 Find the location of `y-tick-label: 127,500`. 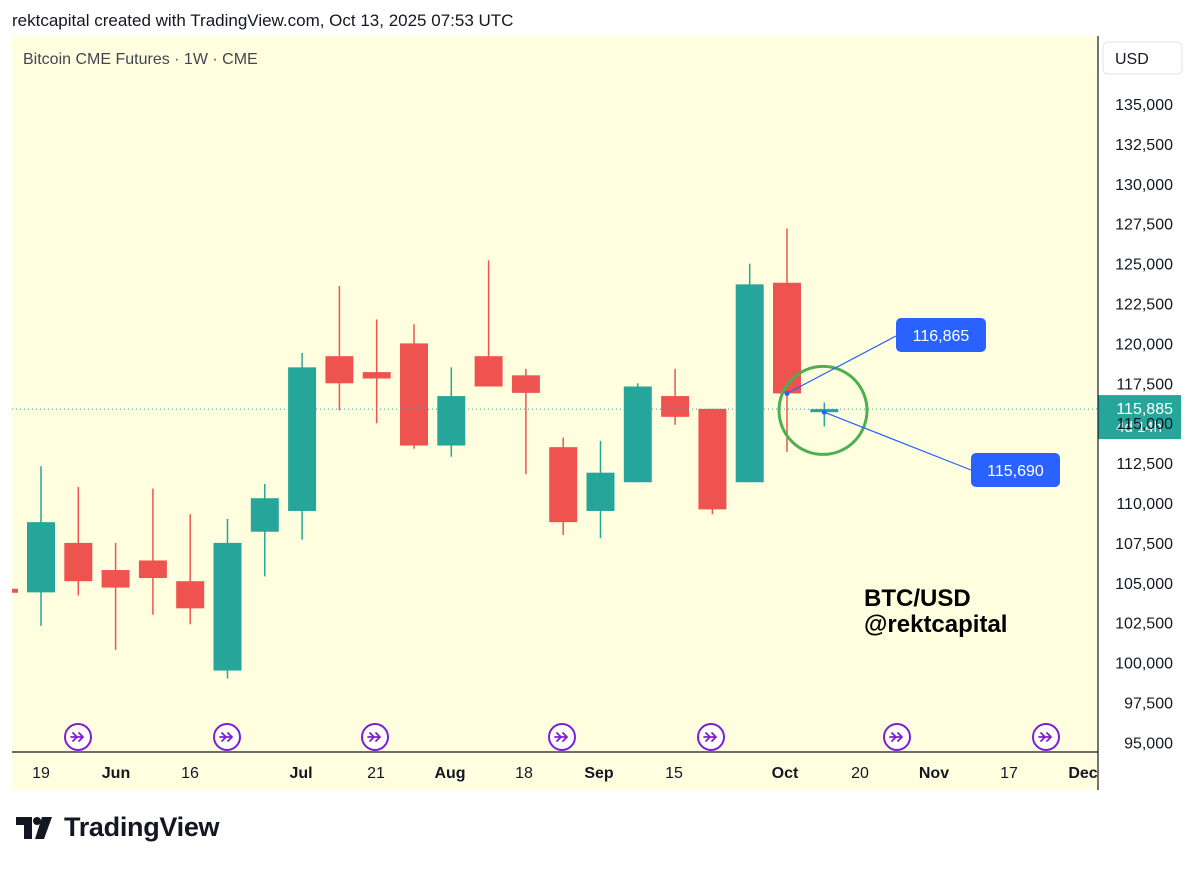

y-tick-label: 127,500 is located at coordinates (1144, 225).